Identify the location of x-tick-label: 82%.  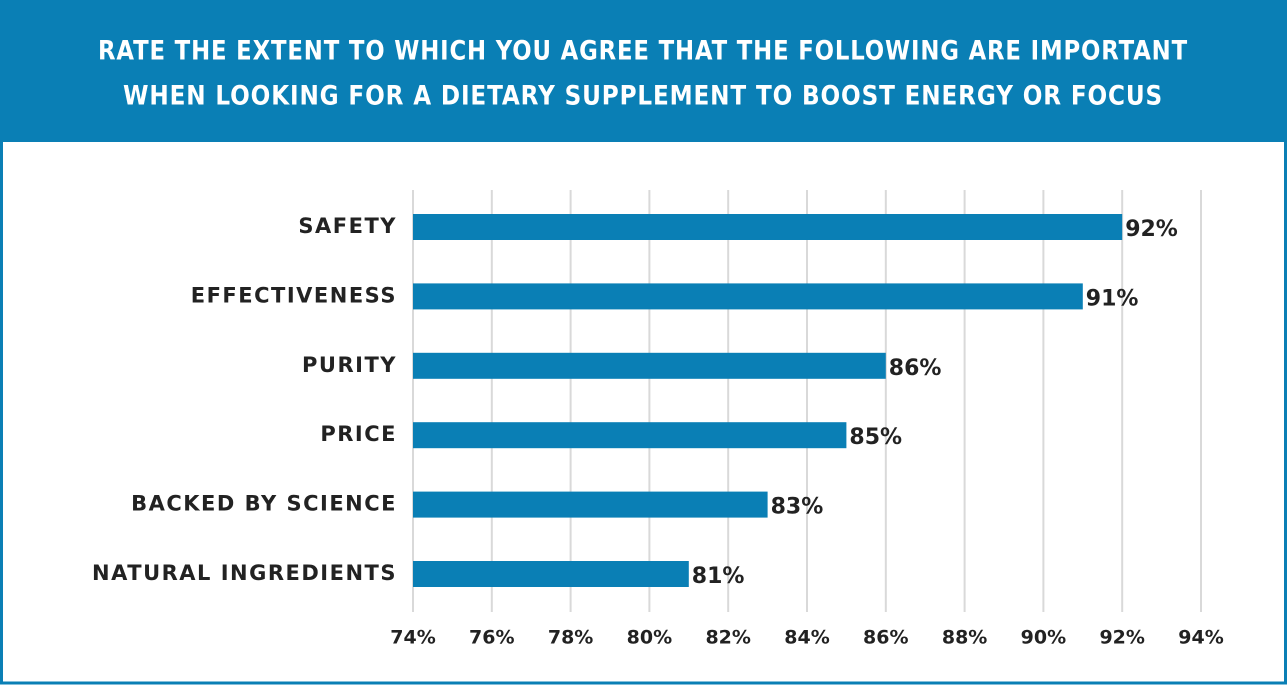
(727, 638).